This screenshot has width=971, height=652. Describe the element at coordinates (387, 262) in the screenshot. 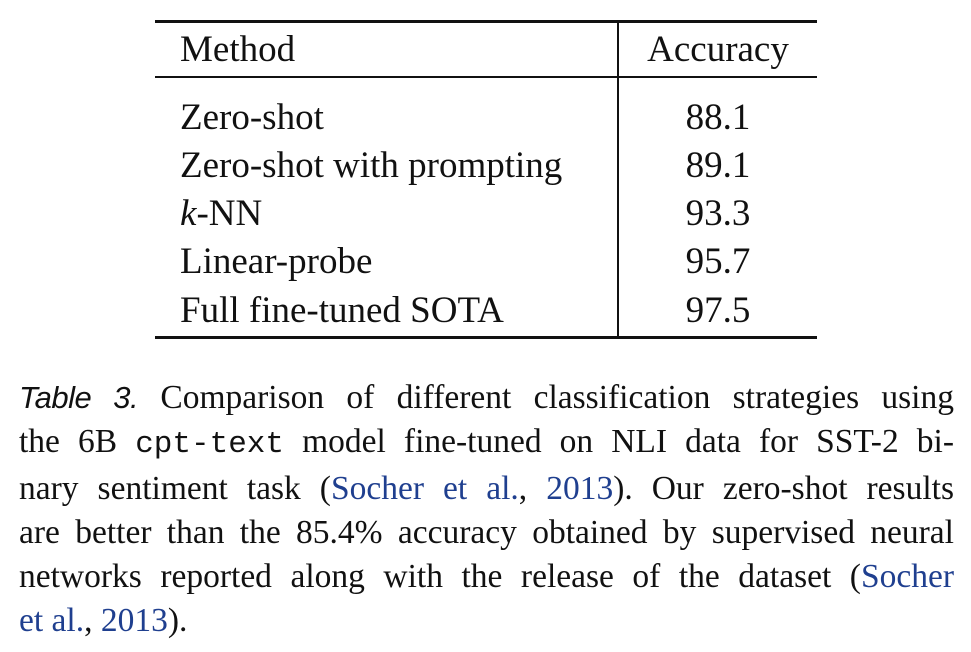

I see `method-cell: Linear-probe` at that location.